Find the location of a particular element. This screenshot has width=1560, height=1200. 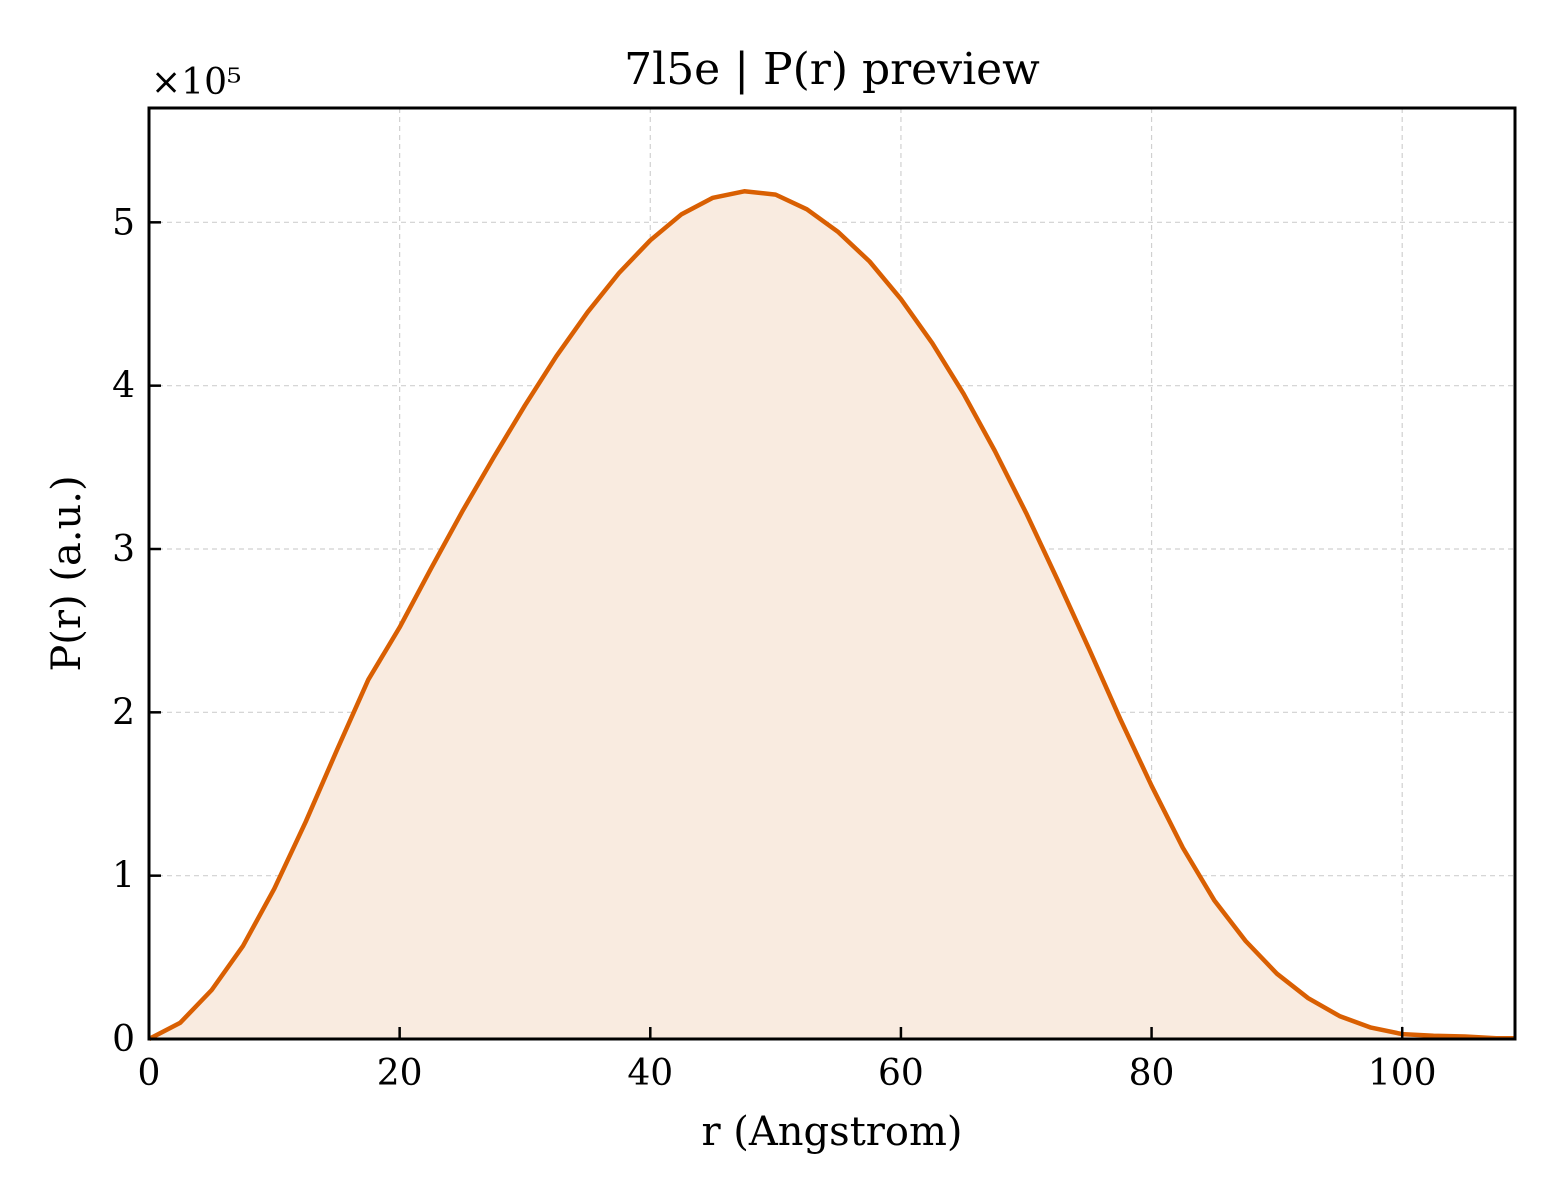

x-axis-ticks: 0 20 40 60 80 100 is located at coordinates (787, 1060).